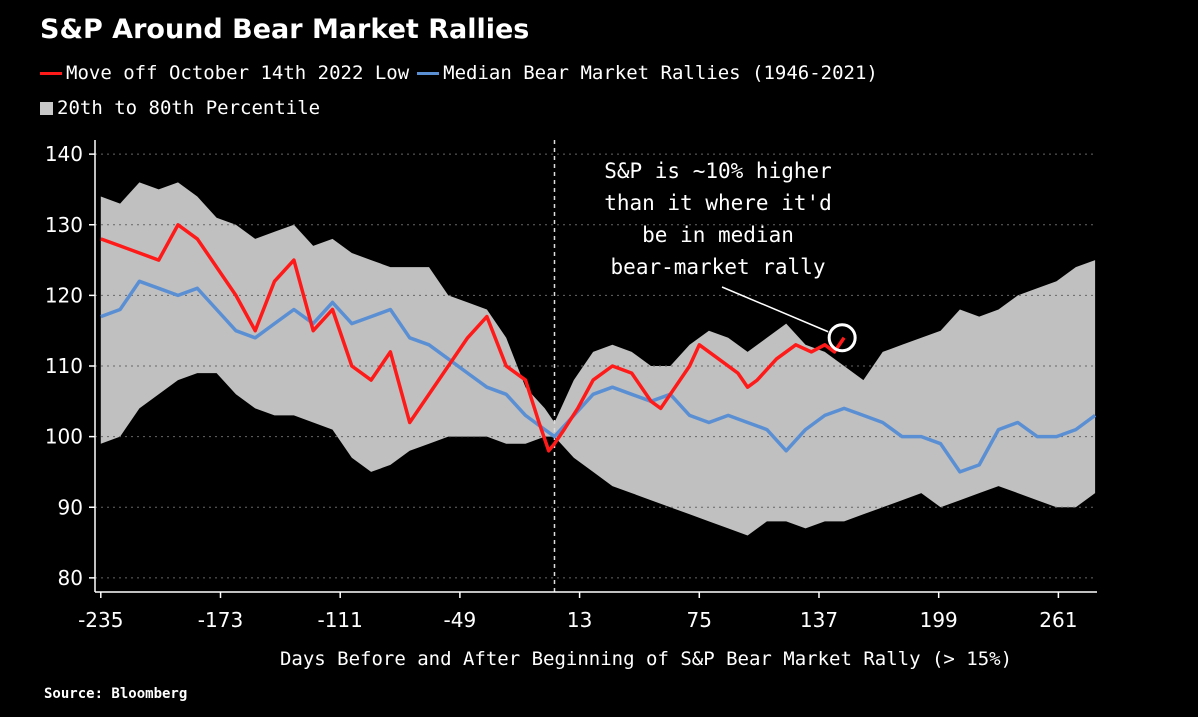  What do you see at coordinates (819, 620) in the screenshot?
I see `x-tick-label: 137` at bounding box center [819, 620].